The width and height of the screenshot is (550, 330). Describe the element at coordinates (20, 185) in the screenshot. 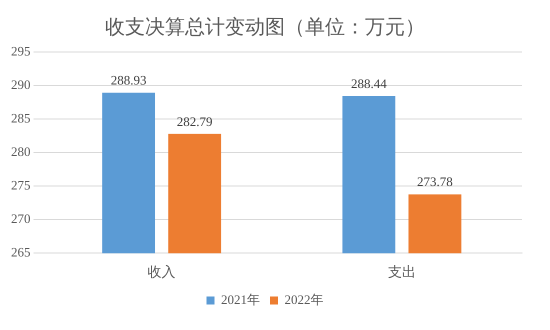

I see `y-tick-label: 275` at that location.